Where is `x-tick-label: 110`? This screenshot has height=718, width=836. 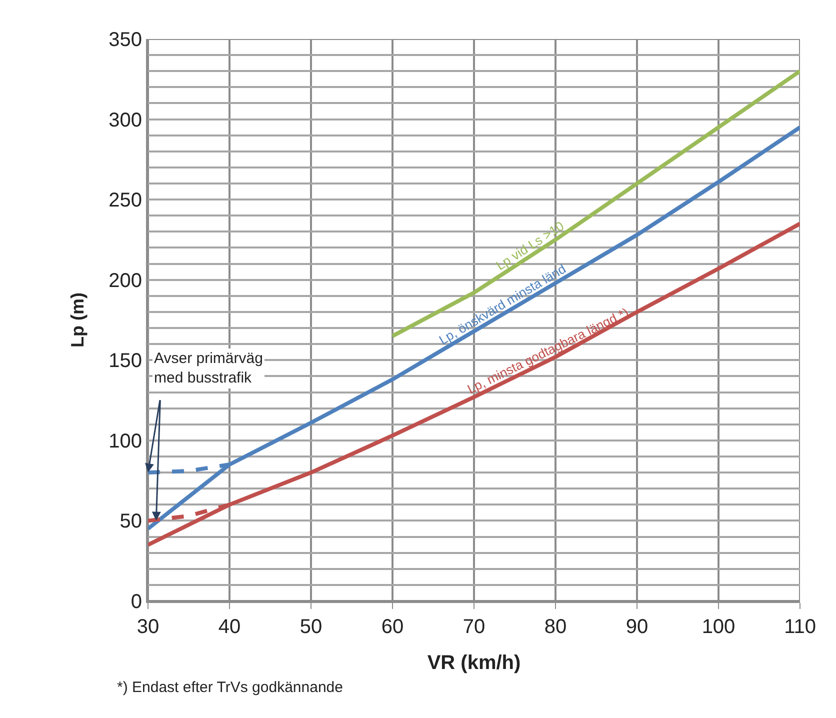
x-tick-label: 110 is located at coordinates (800, 627).